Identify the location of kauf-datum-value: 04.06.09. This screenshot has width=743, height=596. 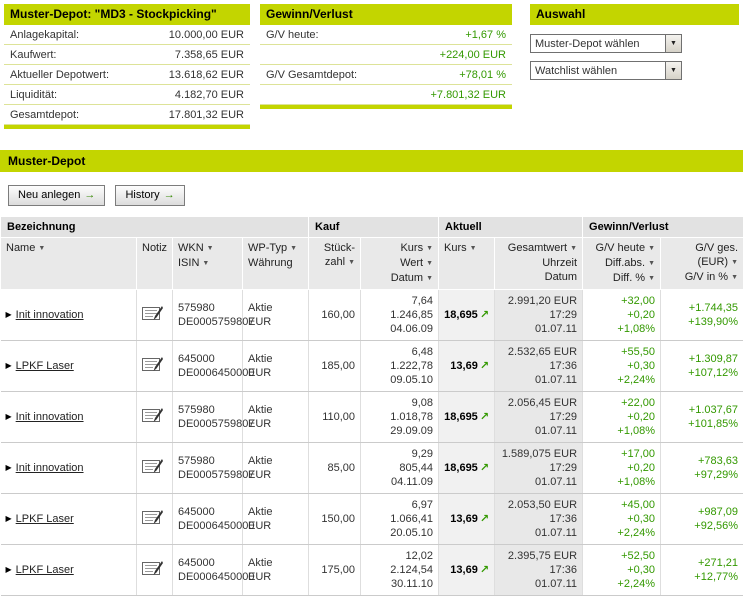
(399, 329).